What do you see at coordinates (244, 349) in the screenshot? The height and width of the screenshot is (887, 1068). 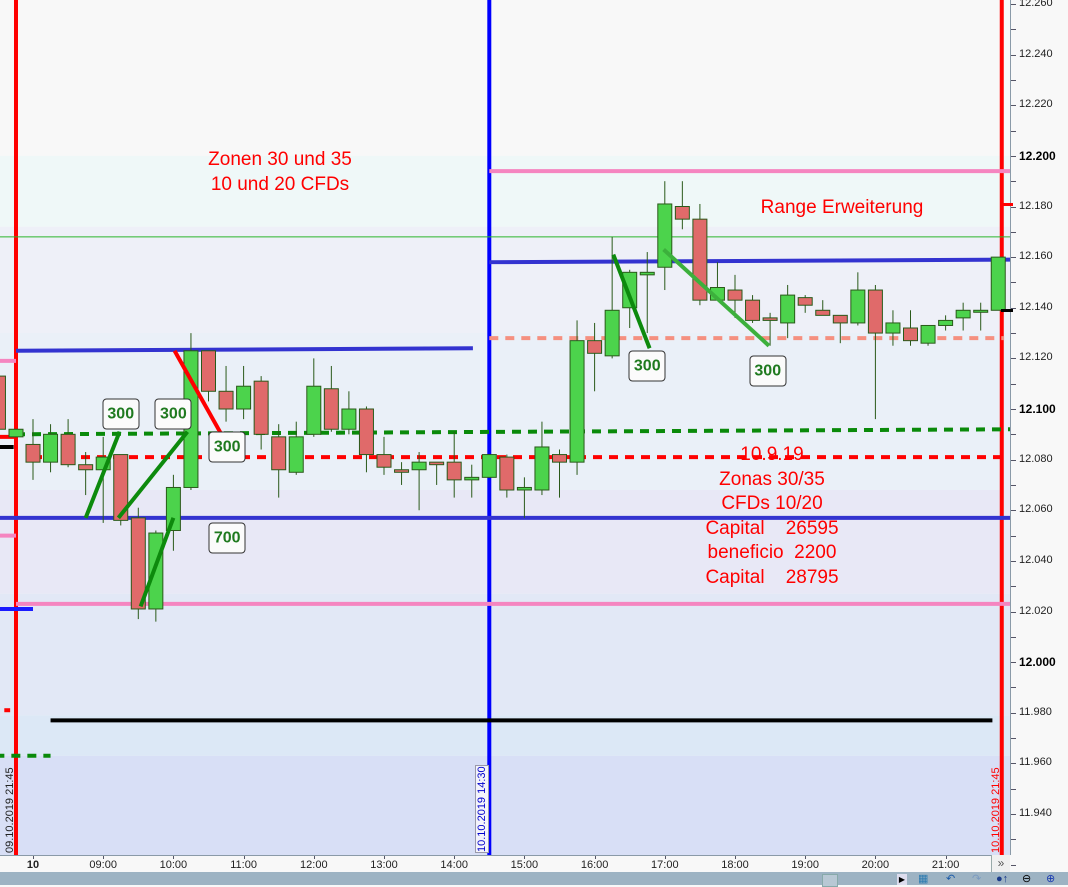 I see `upper-blue-line-left` at bounding box center [244, 349].